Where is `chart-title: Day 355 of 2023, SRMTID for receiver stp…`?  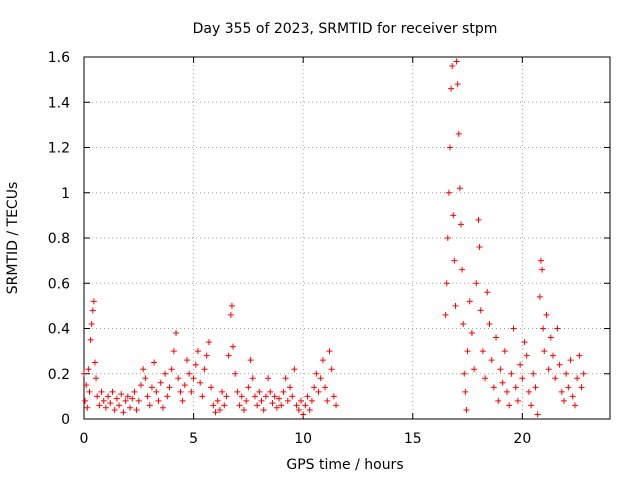
chart-title: Day 355 of 2023, SRMTID for receiver stp… is located at coordinates (345, 29).